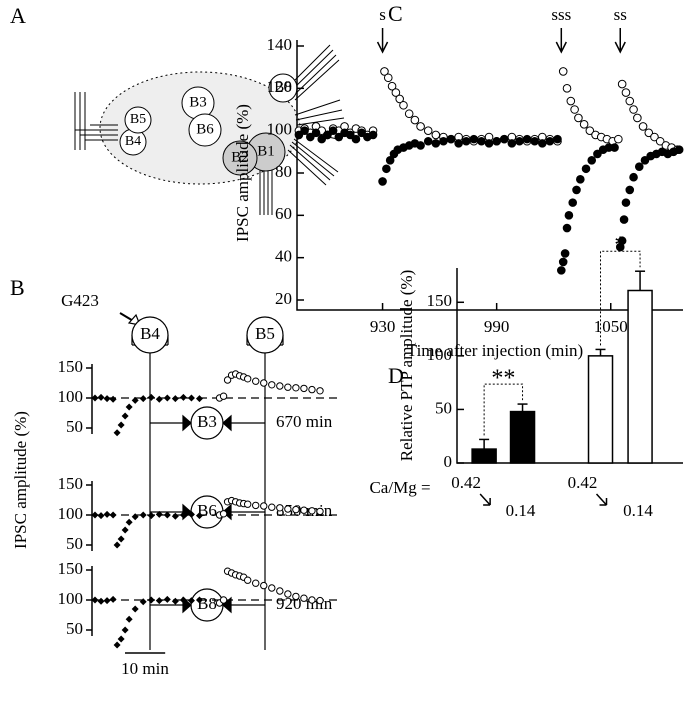 This screenshot has height=719, width=698. Describe the element at coordinates (283, 213) in the screenshot. I see `y-tick-label: 60` at that location.